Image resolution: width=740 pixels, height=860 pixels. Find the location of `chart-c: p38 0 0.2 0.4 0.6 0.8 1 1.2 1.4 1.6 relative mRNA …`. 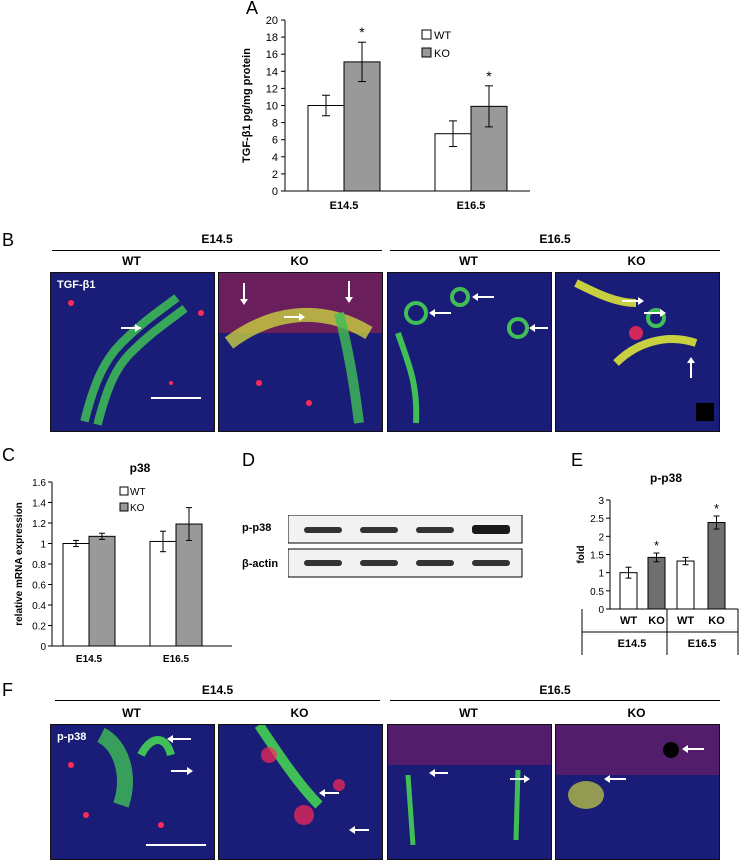

chart-c: p38 0 0.2 0.4 0.6 0.8 1 1.2 1.4 1.6 relative mRNA … is located at coordinates (123, 563).